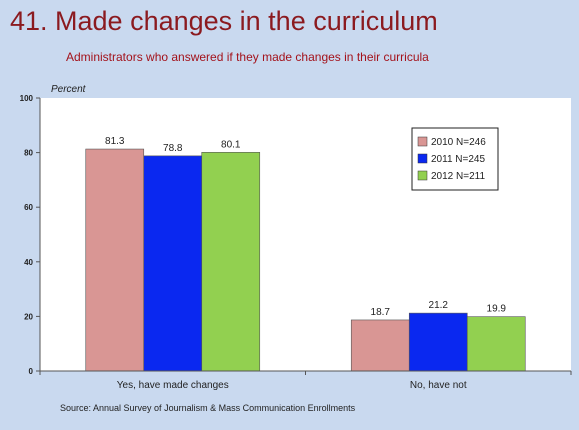  What do you see at coordinates (224, 21) in the screenshot?
I see `slide-title: 41. Made changes in the curriculum` at bounding box center [224, 21].